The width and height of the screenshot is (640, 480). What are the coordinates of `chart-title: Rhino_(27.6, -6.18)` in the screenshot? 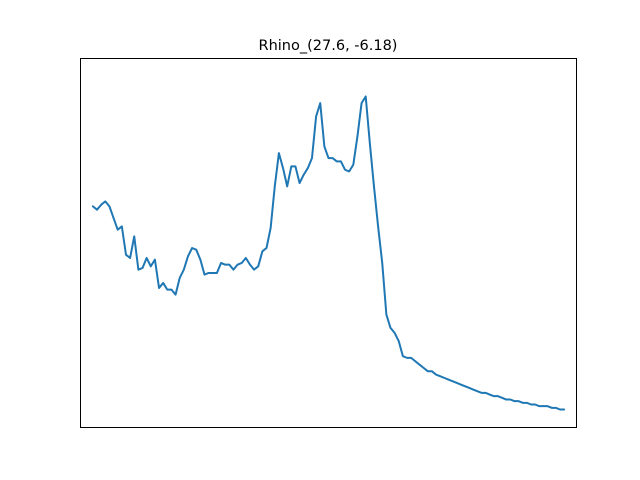 It's located at (328, 46).